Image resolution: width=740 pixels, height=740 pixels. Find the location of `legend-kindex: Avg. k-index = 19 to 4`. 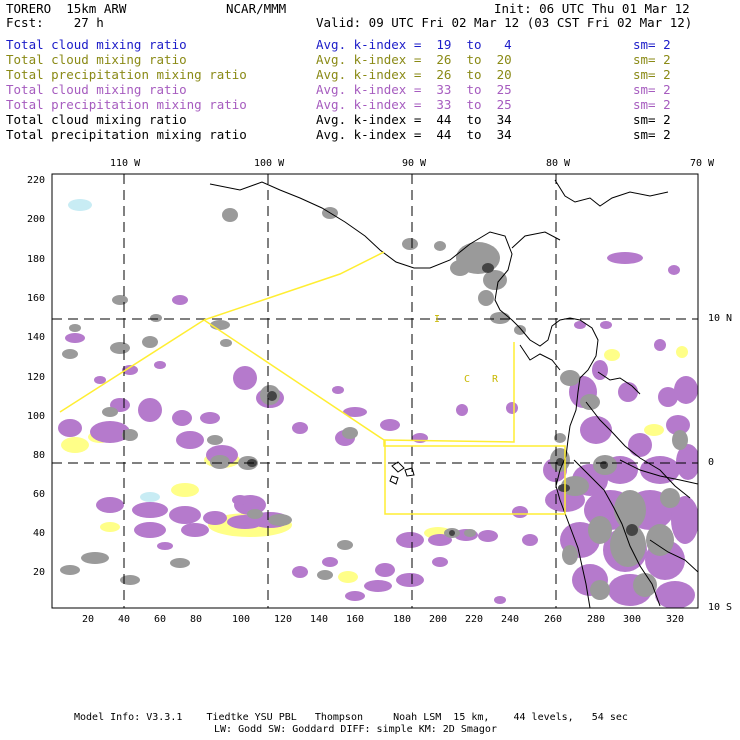

legend-kindex: Avg. k-index = 19 to 4 is located at coordinates (414, 44).